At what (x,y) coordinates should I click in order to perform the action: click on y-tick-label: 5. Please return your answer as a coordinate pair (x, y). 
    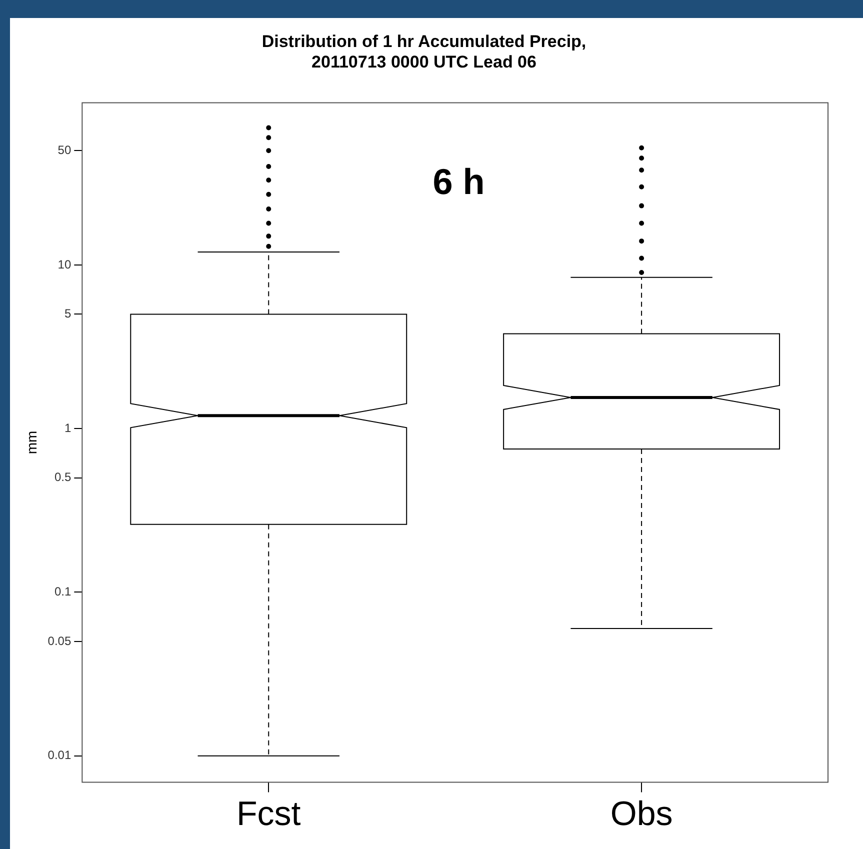
    Looking at the image, I should click on (68, 313).